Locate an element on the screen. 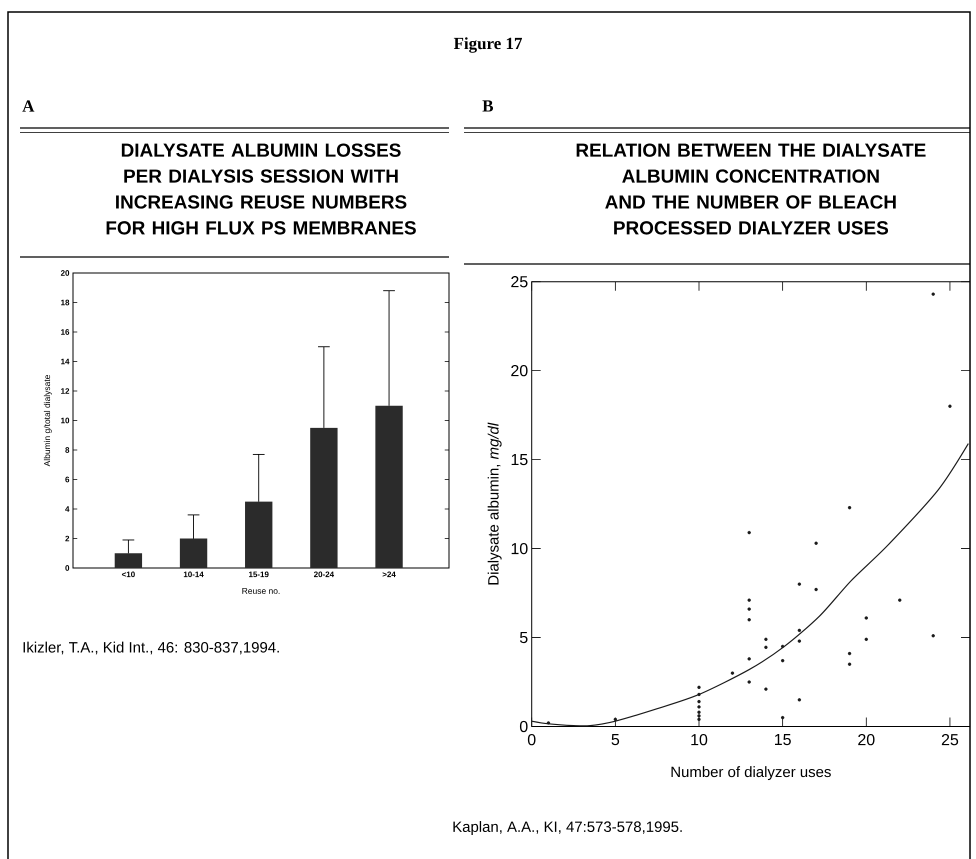  y-tick-label: 25 is located at coordinates (519, 282).